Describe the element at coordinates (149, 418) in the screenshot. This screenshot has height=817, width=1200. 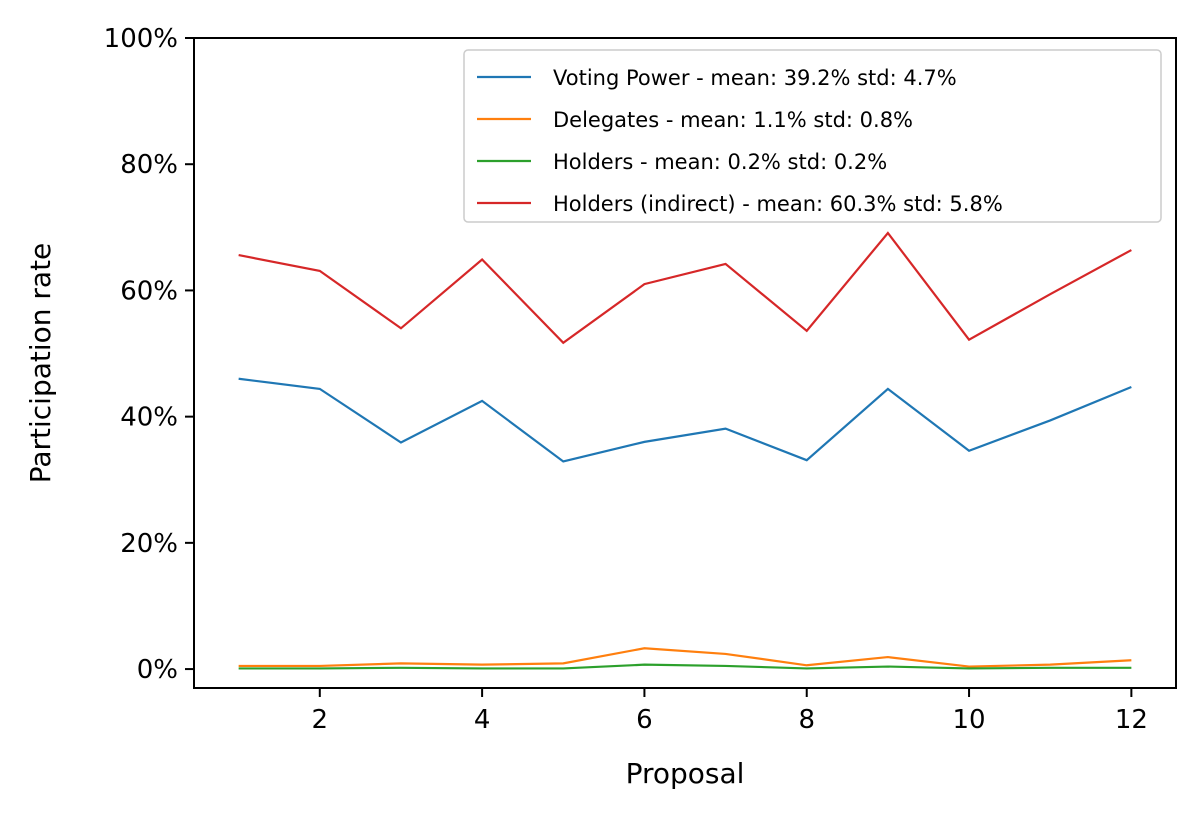
I see `y-tick-label: 40%` at that location.